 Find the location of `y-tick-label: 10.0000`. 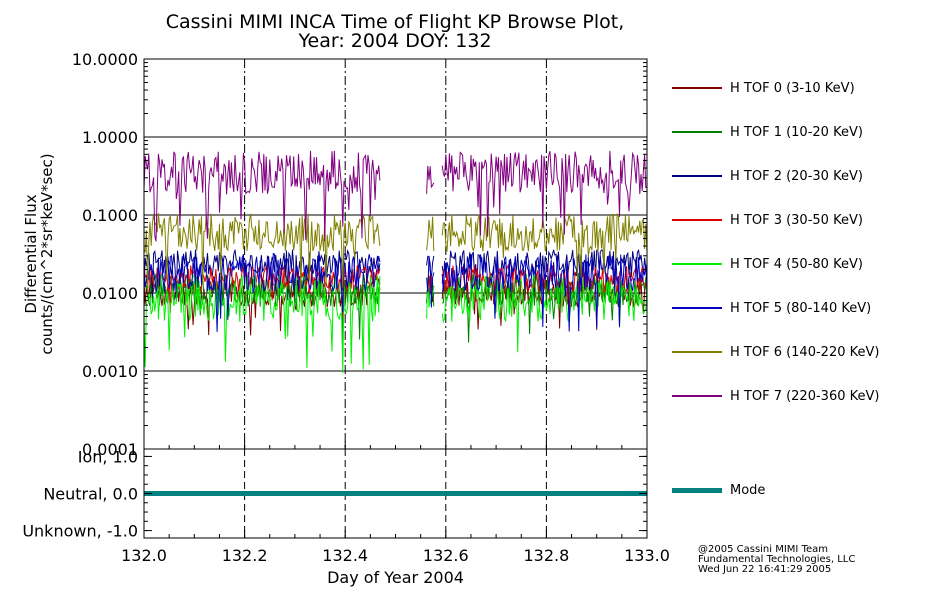

y-tick-label: 10.0000 is located at coordinates (105, 59).